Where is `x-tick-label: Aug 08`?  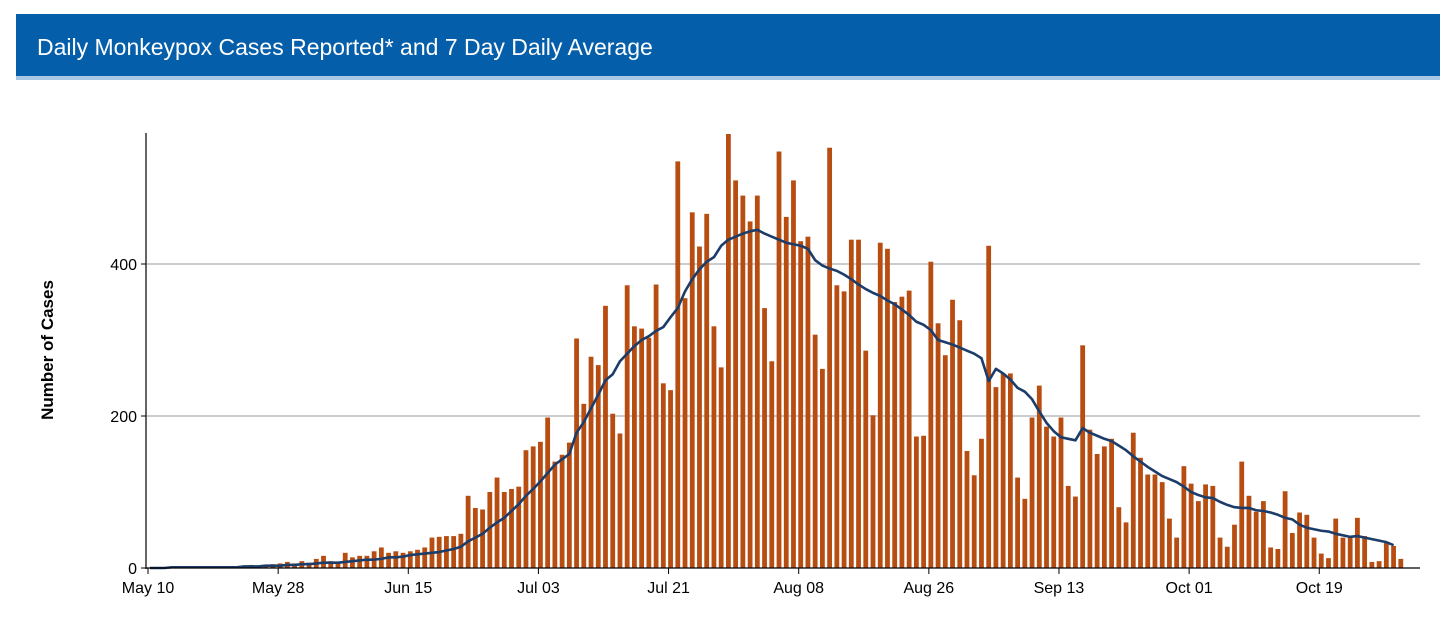 x-tick-label: Aug 08 is located at coordinates (798, 588).